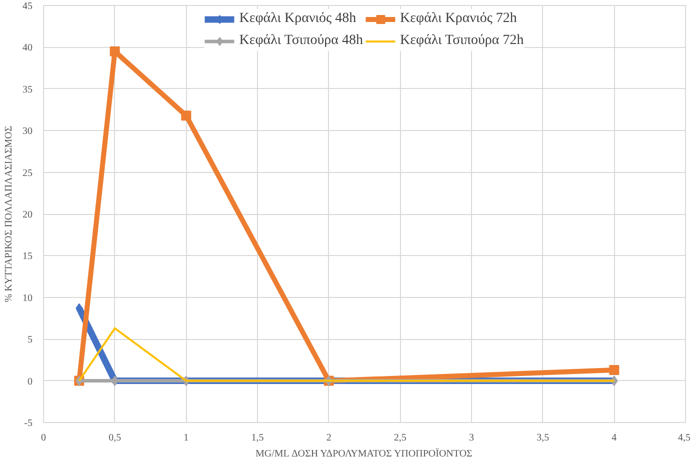 This screenshot has width=693, height=466. I want to click on y-tick-label: 40, so click(27, 48).